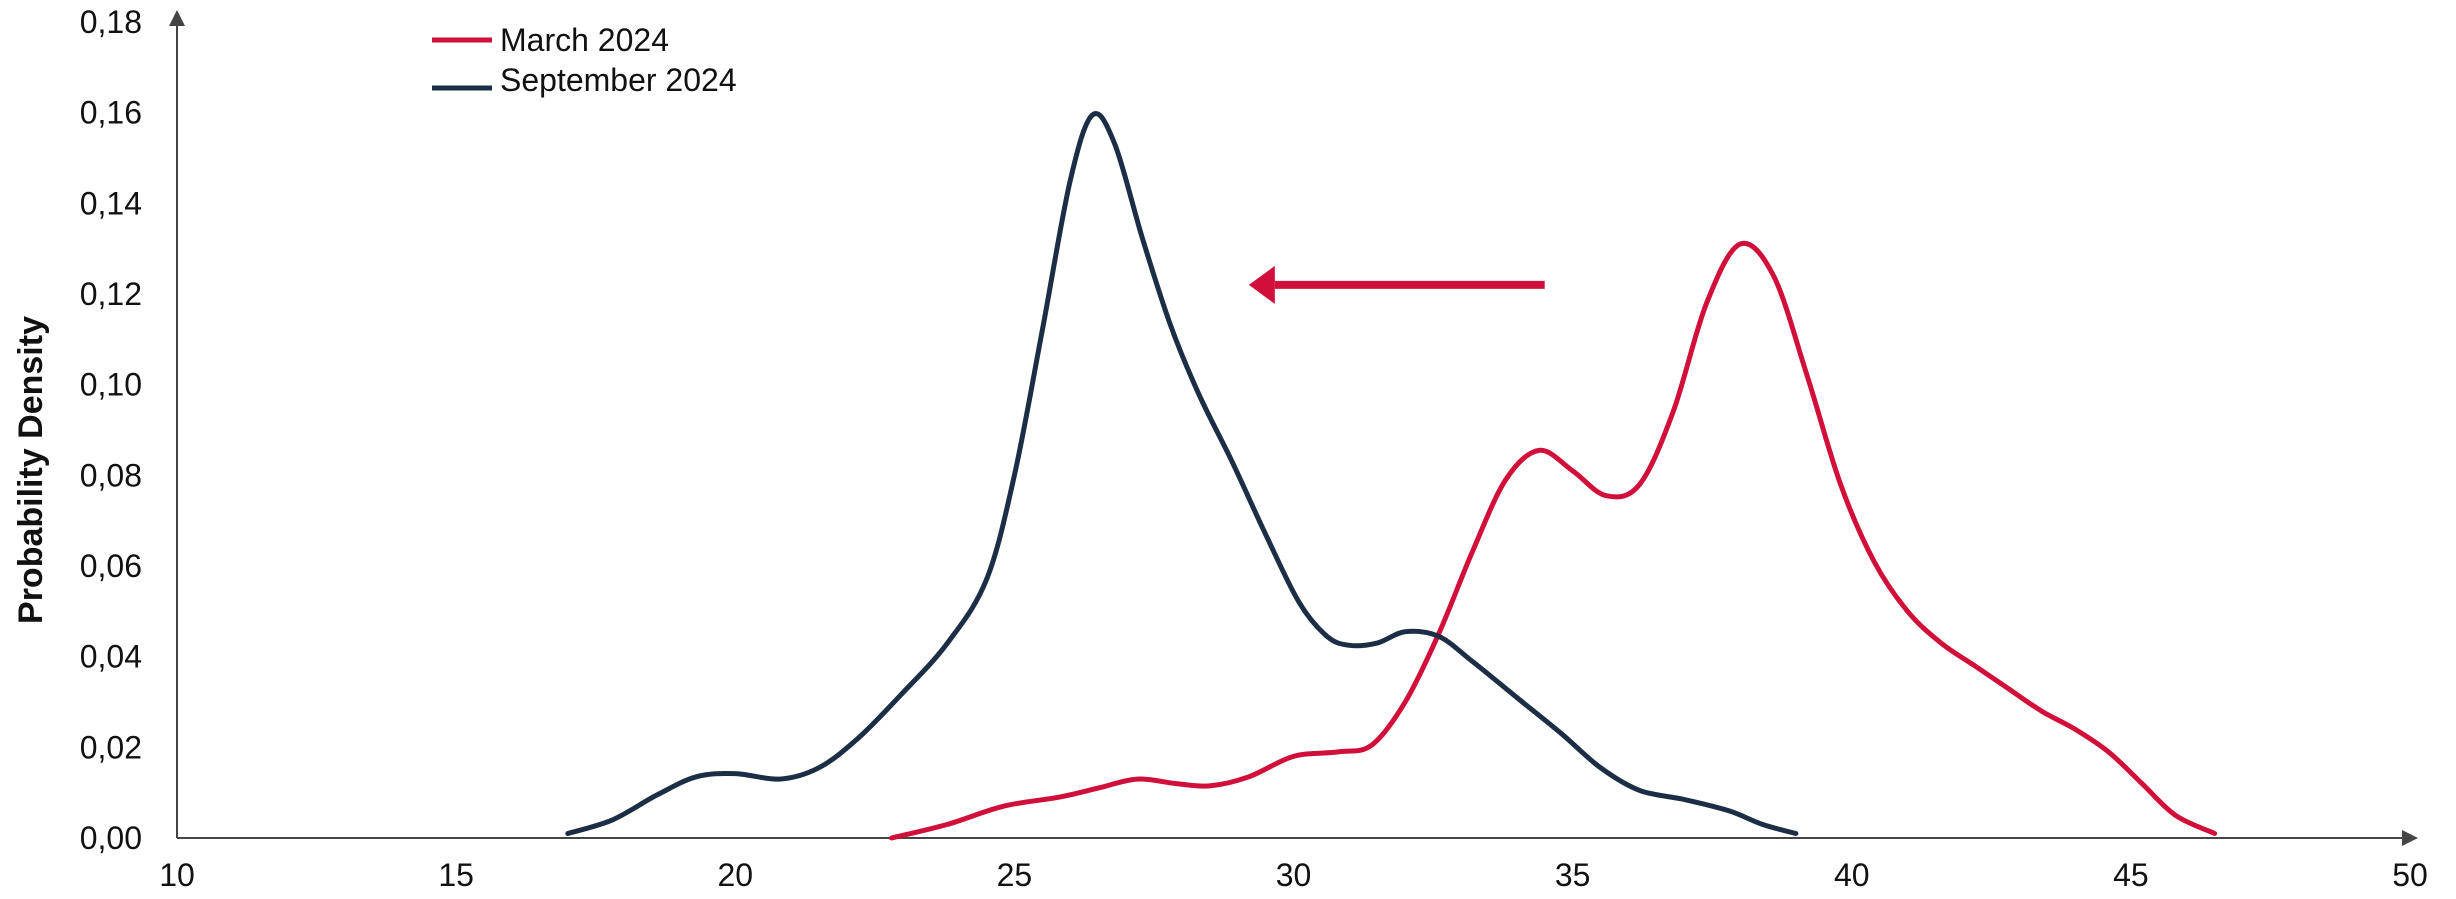 This screenshot has width=2456, height=899. Describe the element at coordinates (111, 294) in the screenshot. I see `y-tick-label: 0,12` at that location.